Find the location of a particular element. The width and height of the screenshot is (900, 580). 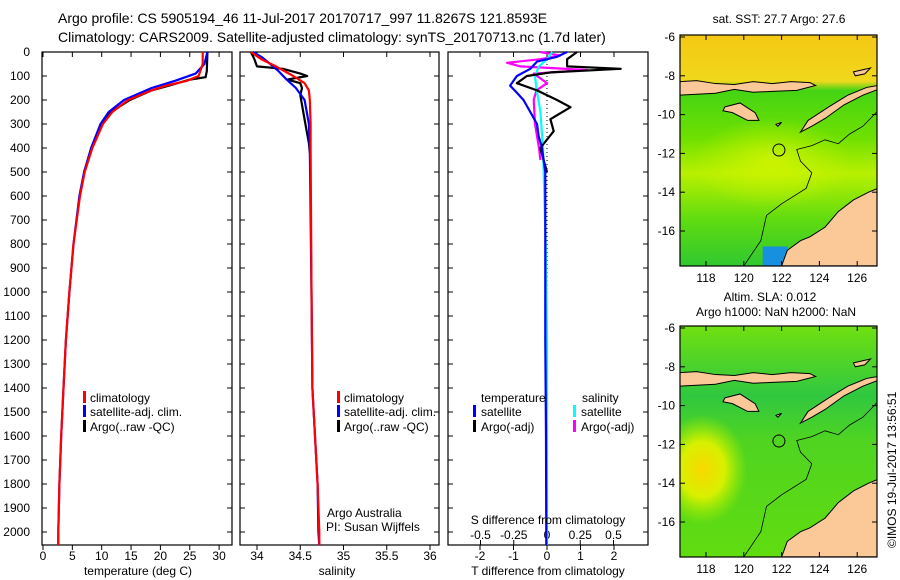

x-tick-label: 120 is located at coordinates (744, 569).